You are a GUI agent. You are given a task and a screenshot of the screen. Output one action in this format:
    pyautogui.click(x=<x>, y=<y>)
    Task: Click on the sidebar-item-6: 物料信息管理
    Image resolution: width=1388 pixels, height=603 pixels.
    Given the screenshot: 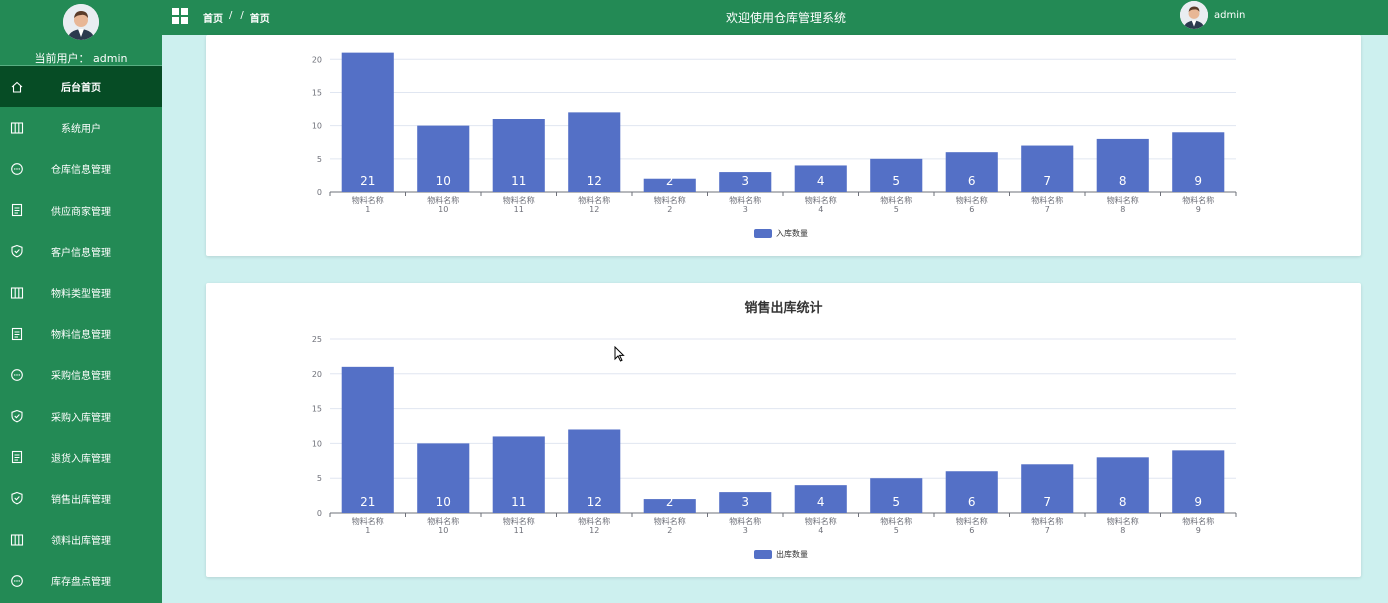 What is the action you would take?
    pyautogui.click(x=81, y=333)
    